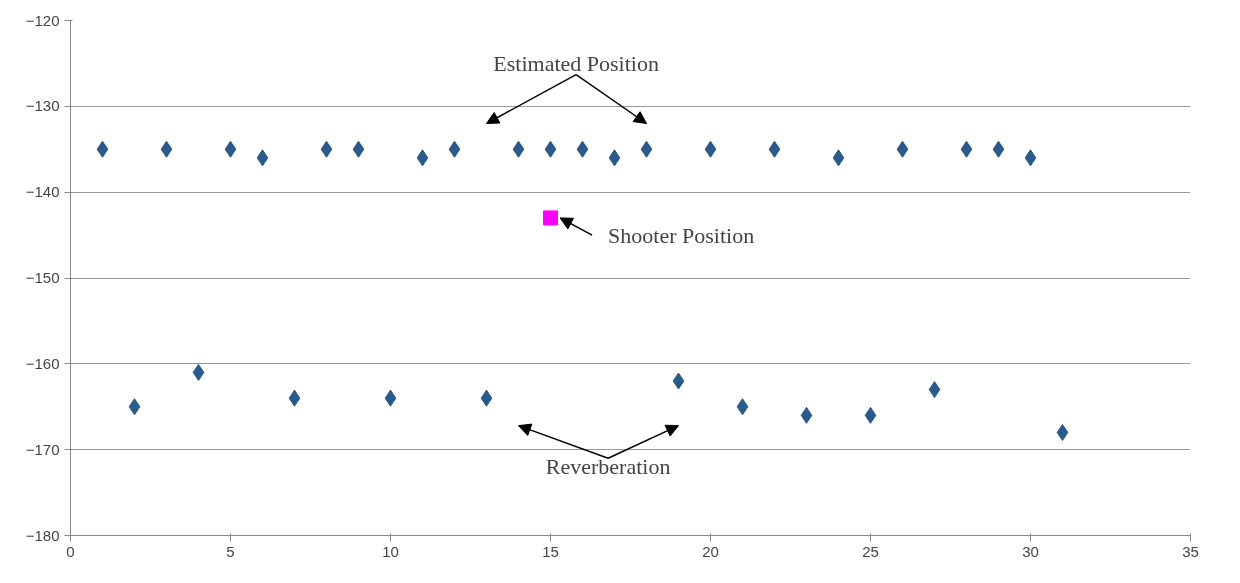  What do you see at coordinates (42, 449) in the screenshot?
I see `y-tick-label: −170` at bounding box center [42, 449].